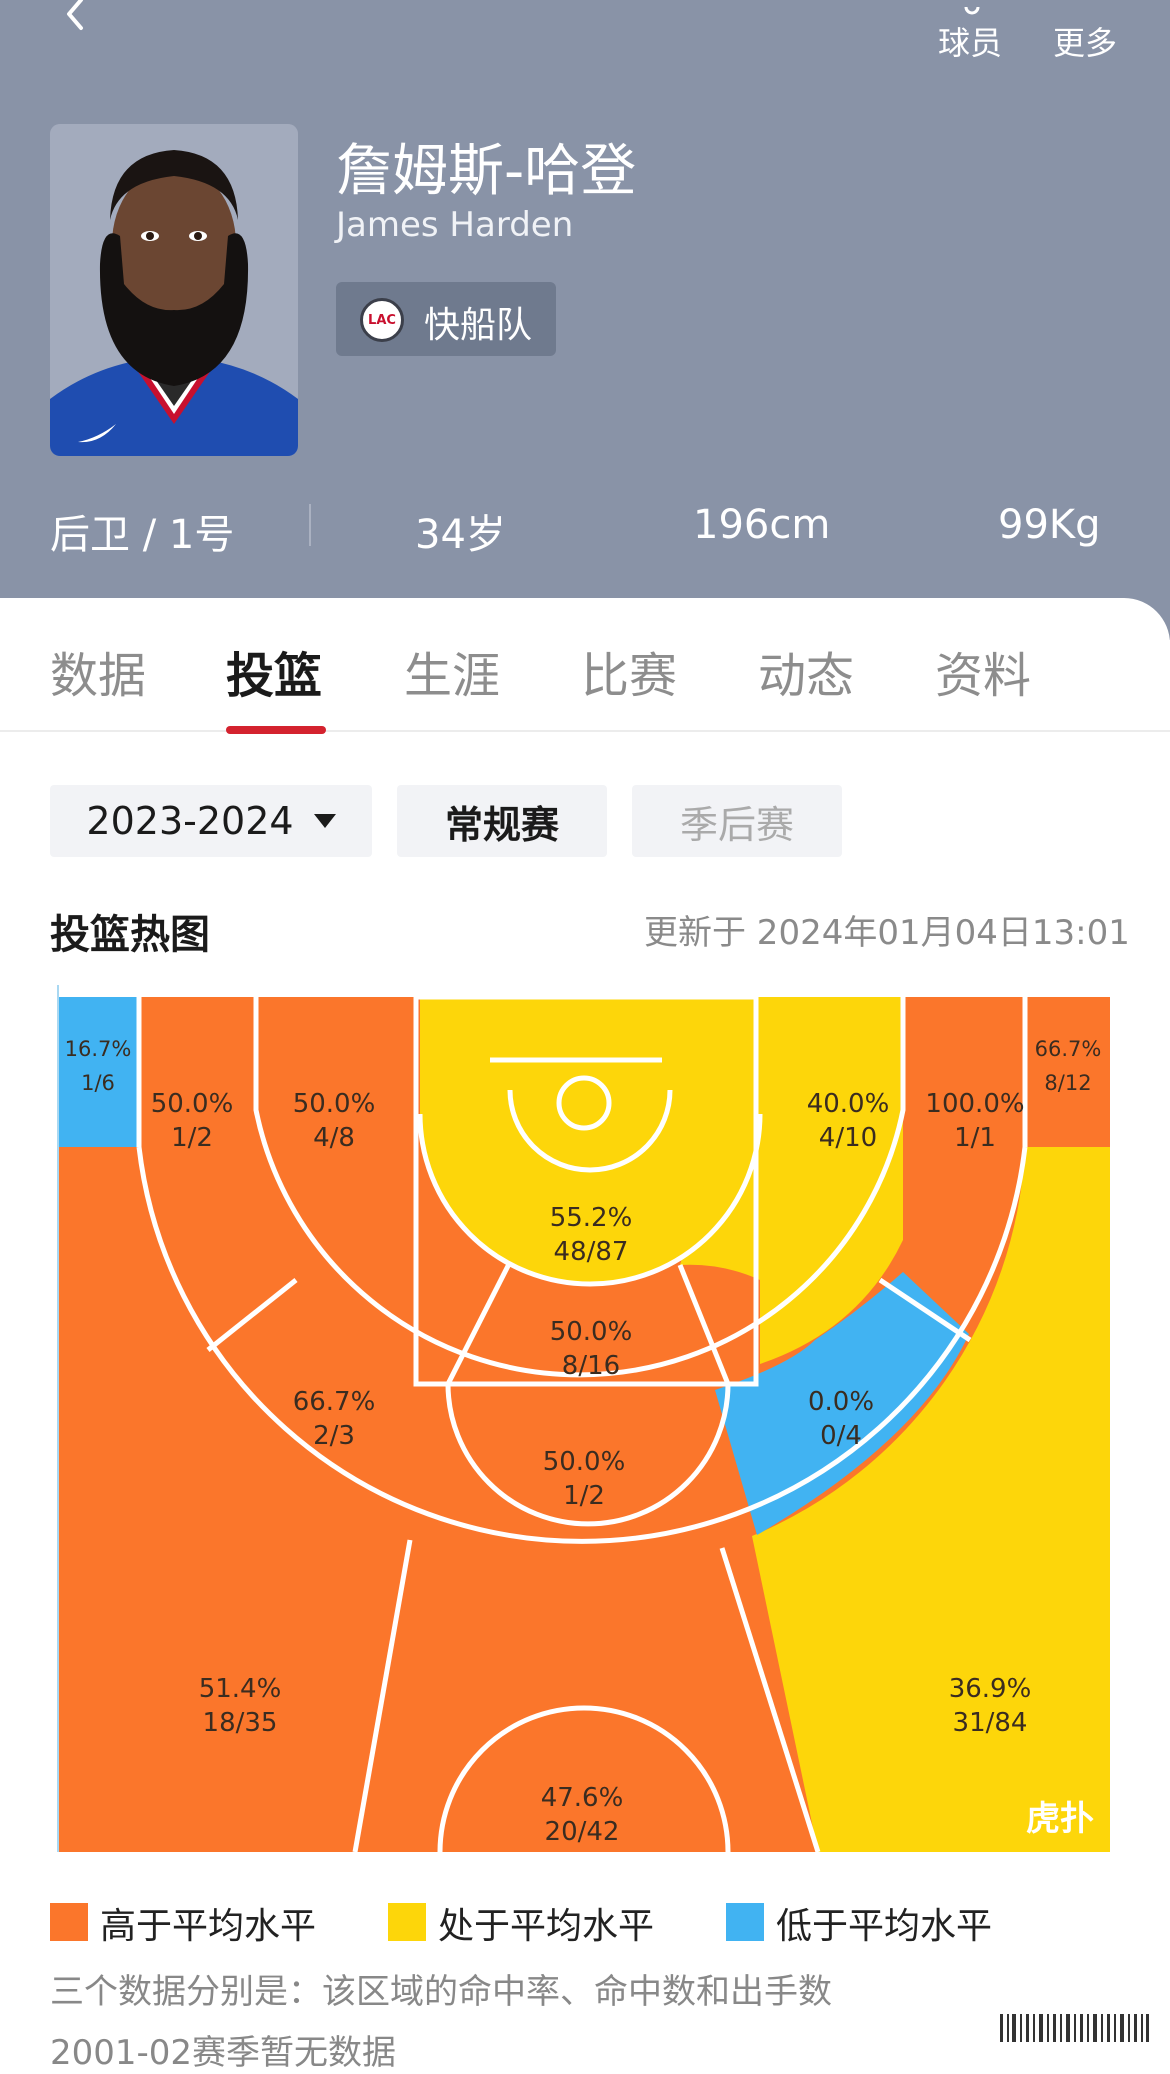 Image resolution: width=1170 pixels, height=2074 pixels. Describe the element at coordinates (407, 1922) in the screenshot. I see `legend-swatch-average` at that location.